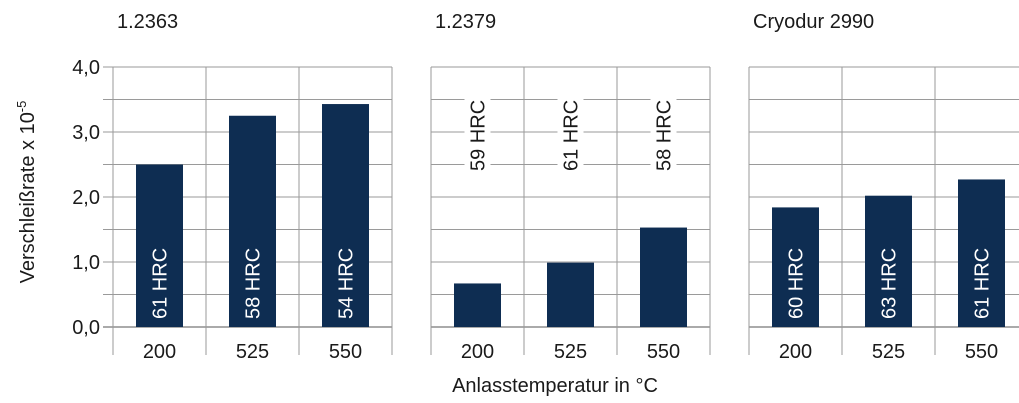  What do you see at coordinates (347, 283) in the screenshot?
I see `data-label: 54 HRC` at bounding box center [347, 283].